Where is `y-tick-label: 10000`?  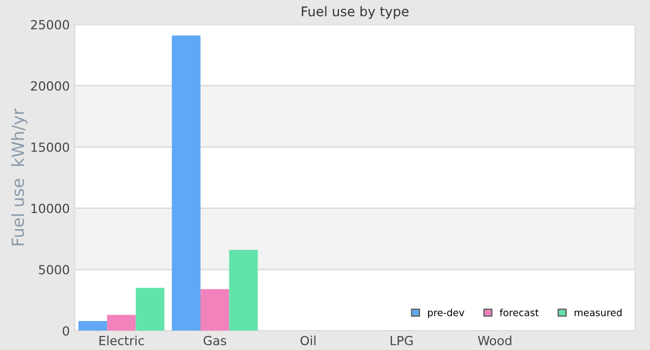
y-tick-label: 10000 is located at coordinates (50, 209).